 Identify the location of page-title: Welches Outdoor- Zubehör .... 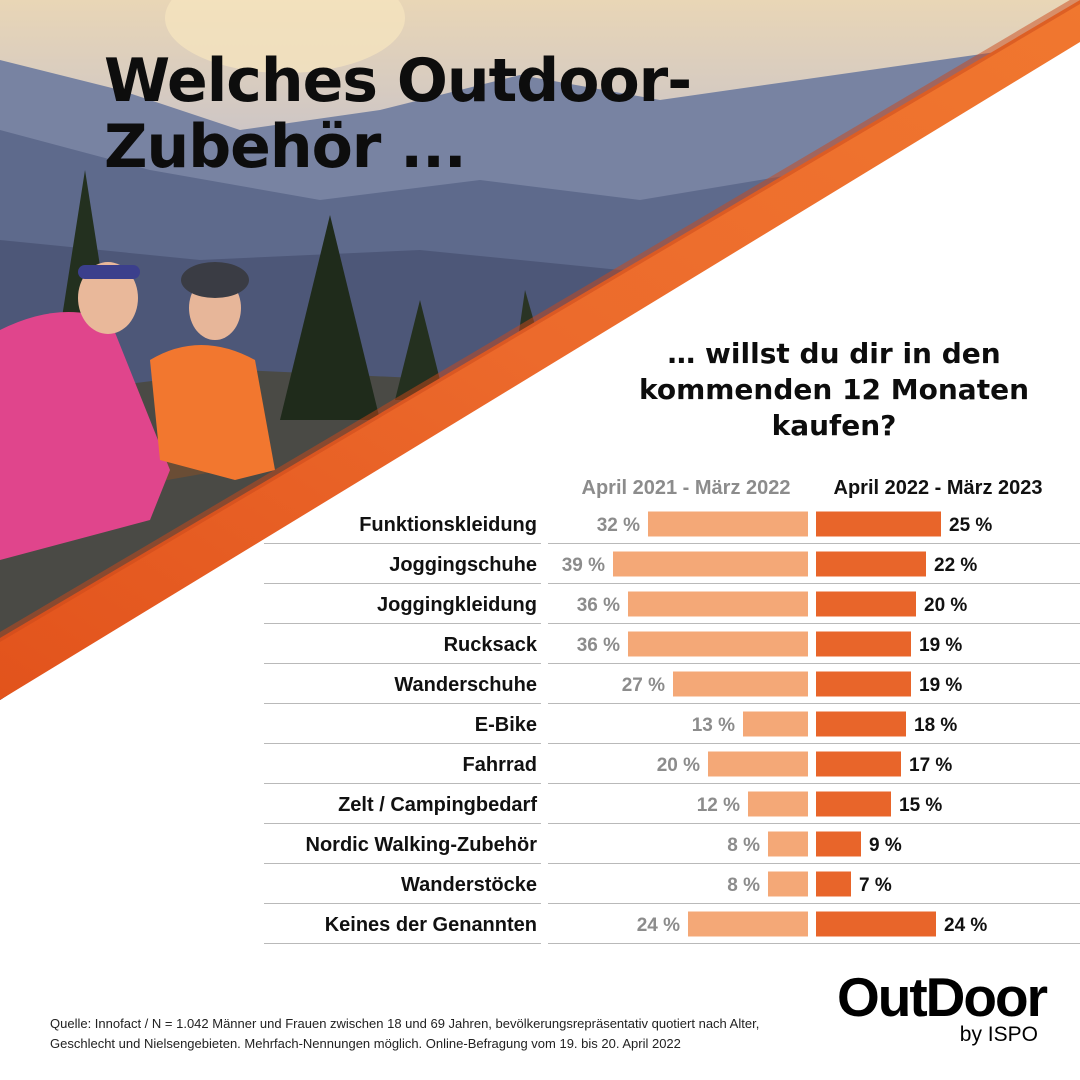
(398, 114).